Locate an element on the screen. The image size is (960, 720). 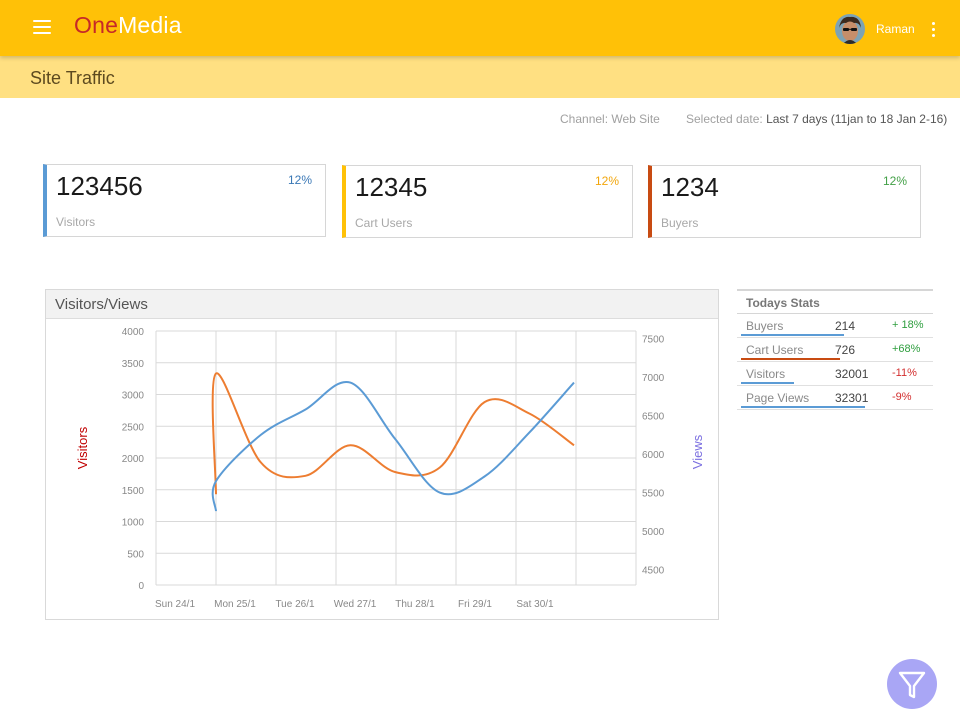
logo-part-one: One is located at coordinates (96, 25).